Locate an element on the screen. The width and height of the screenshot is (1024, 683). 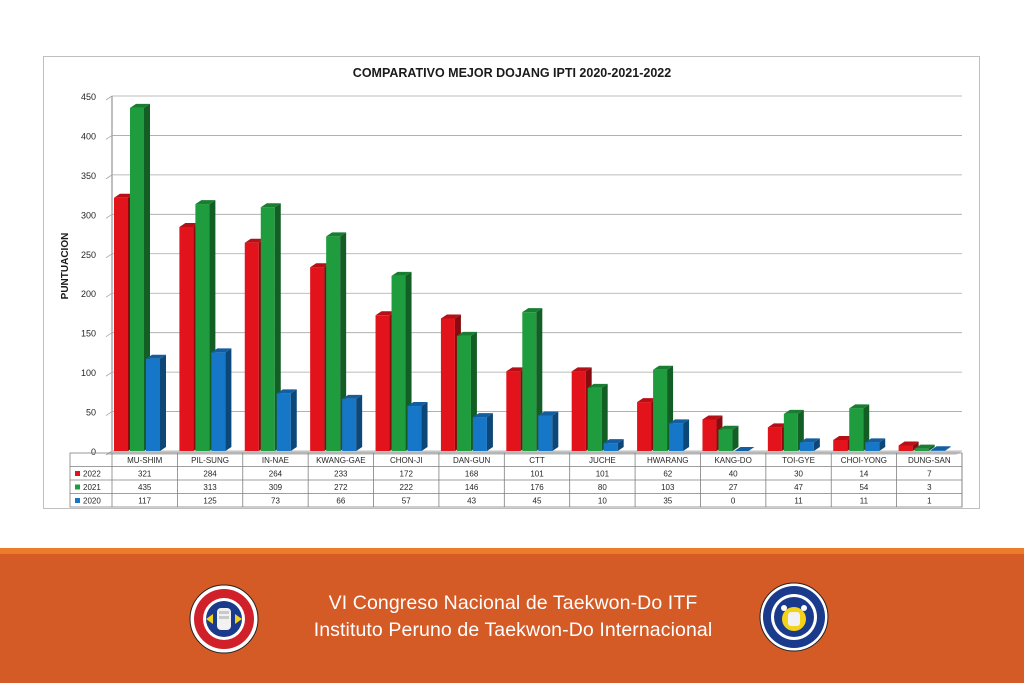
data-table-value: 1 is located at coordinates (929, 501).